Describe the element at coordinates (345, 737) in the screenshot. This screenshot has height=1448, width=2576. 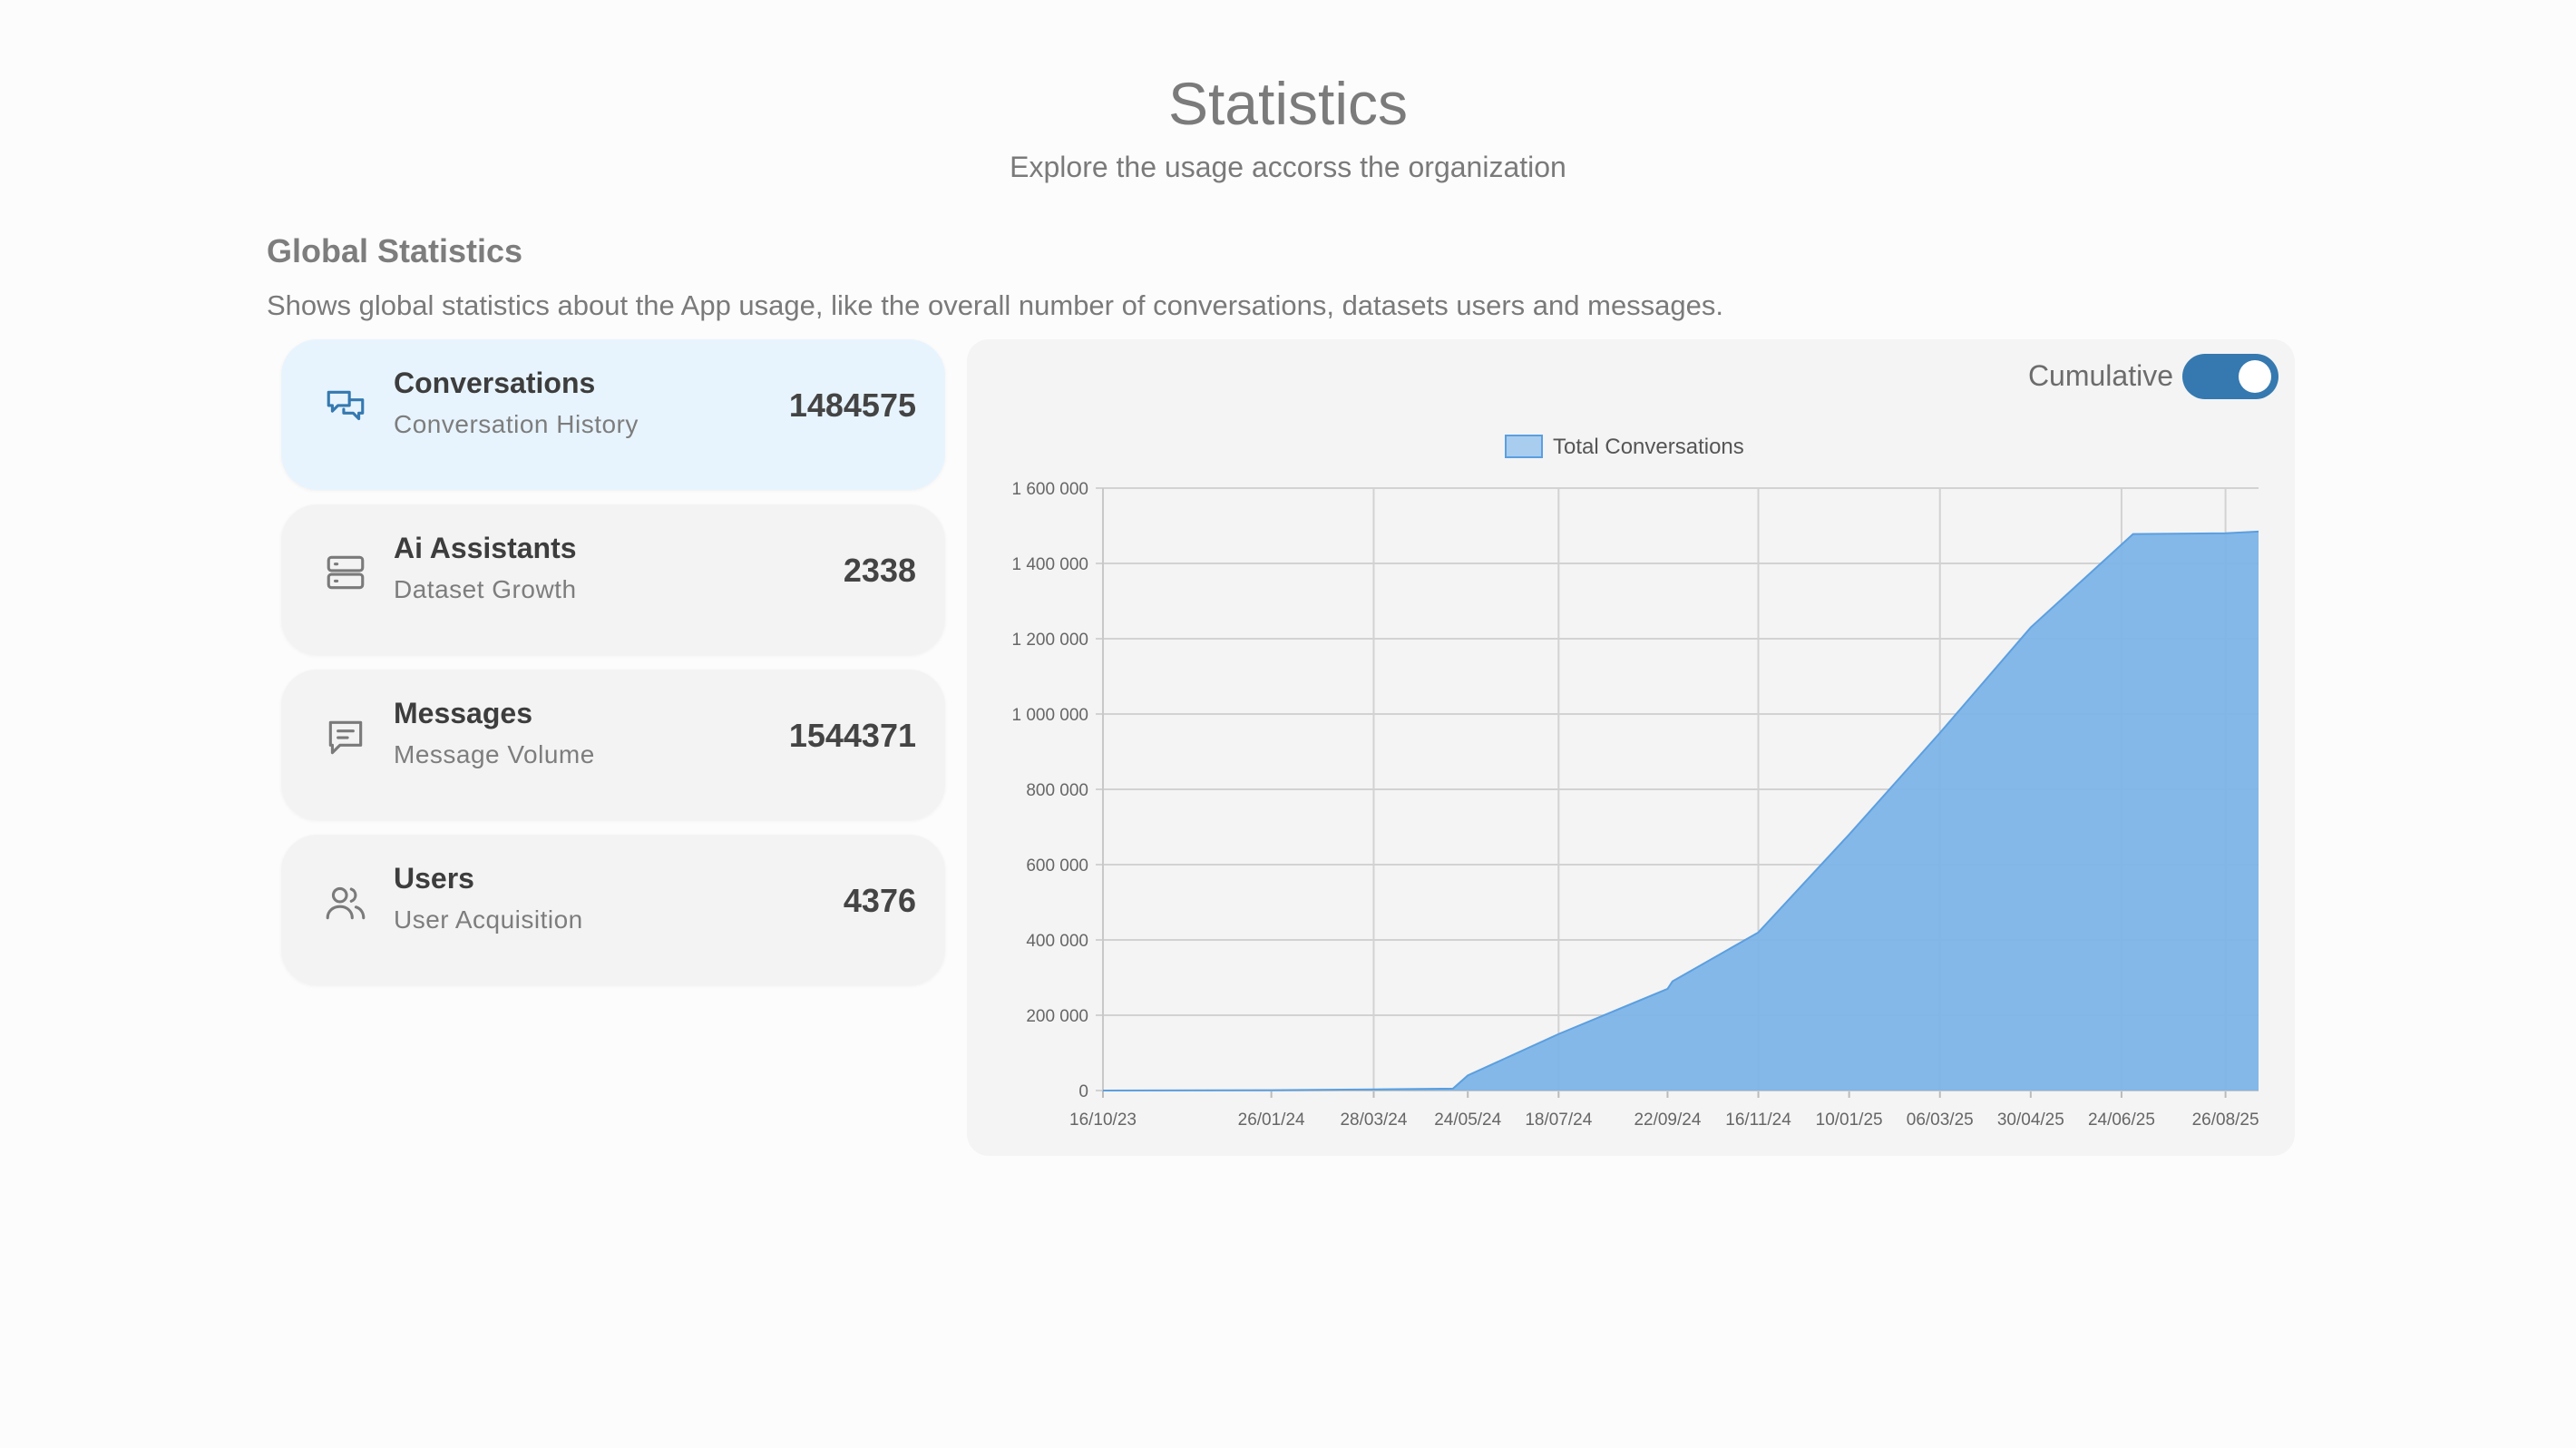
I see `message-icon` at that location.